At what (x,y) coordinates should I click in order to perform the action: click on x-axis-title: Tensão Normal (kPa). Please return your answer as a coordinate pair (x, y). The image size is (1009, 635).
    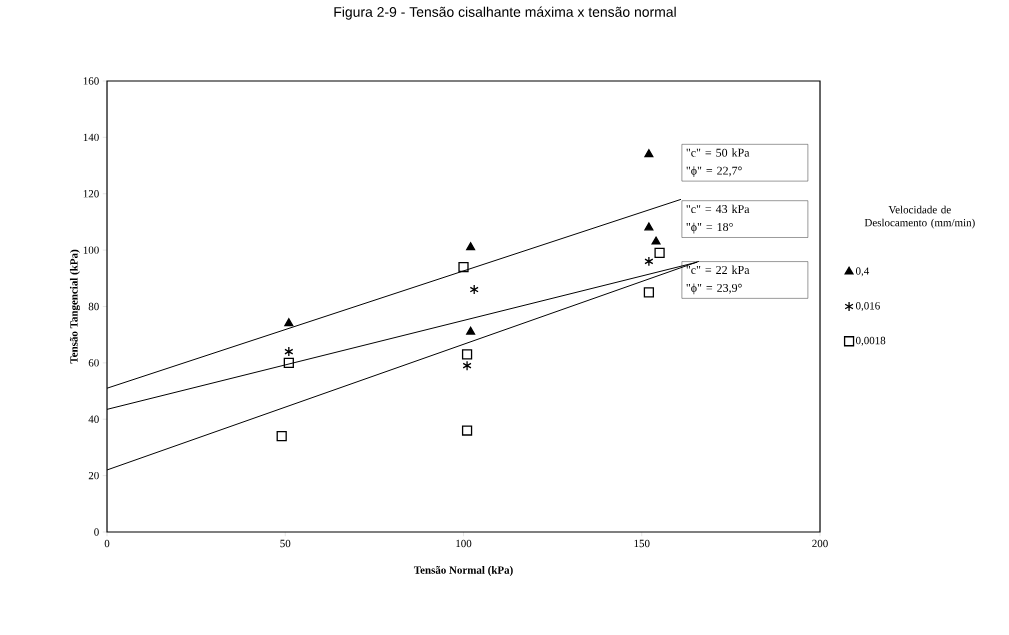
    Looking at the image, I should click on (463, 570).